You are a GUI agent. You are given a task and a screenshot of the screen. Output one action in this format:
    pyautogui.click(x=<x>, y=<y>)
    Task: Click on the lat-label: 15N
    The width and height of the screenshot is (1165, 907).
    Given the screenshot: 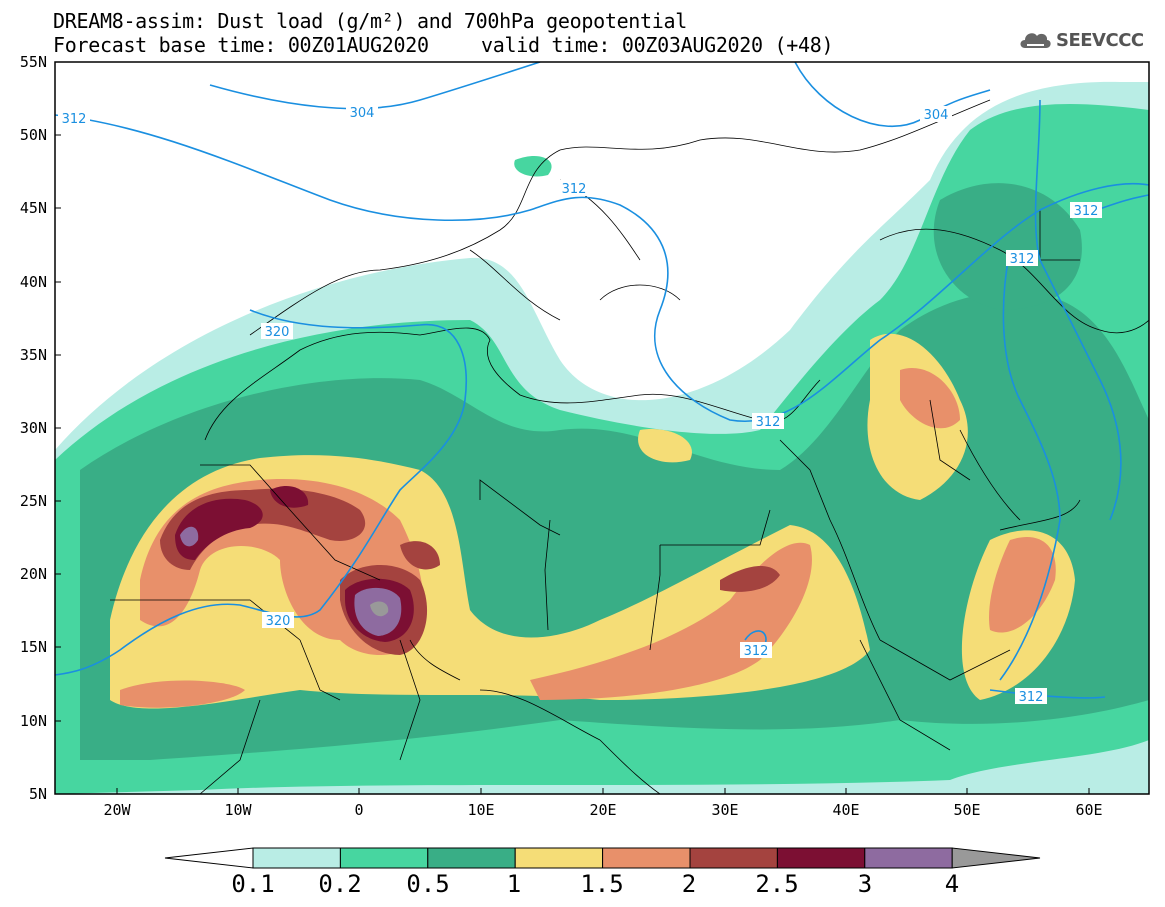 What is the action you would take?
    pyautogui.click(x=33, y=647)
    